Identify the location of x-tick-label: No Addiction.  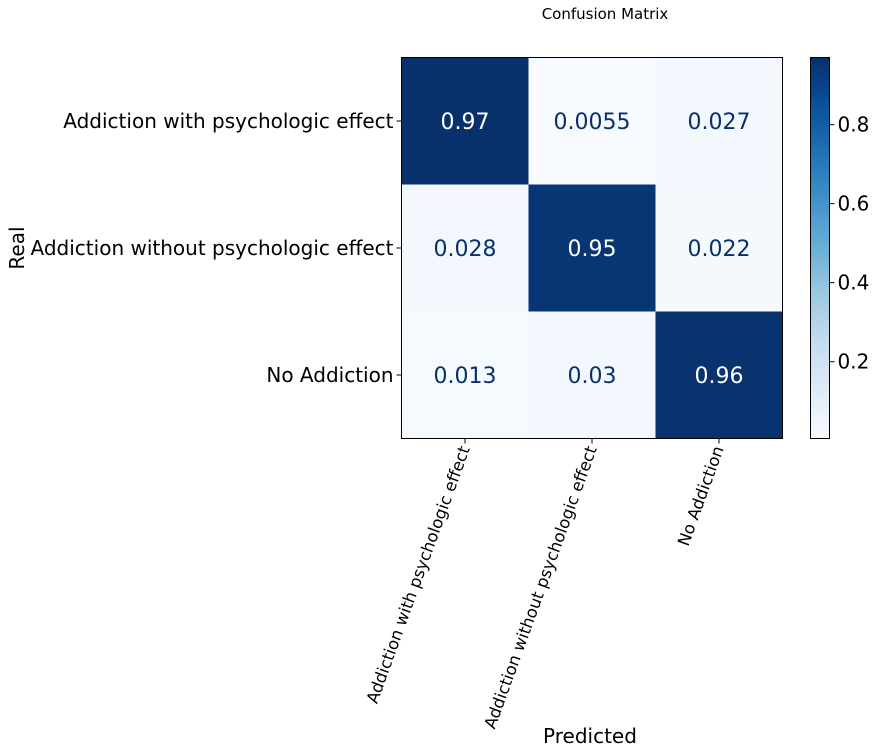
(701, 495).